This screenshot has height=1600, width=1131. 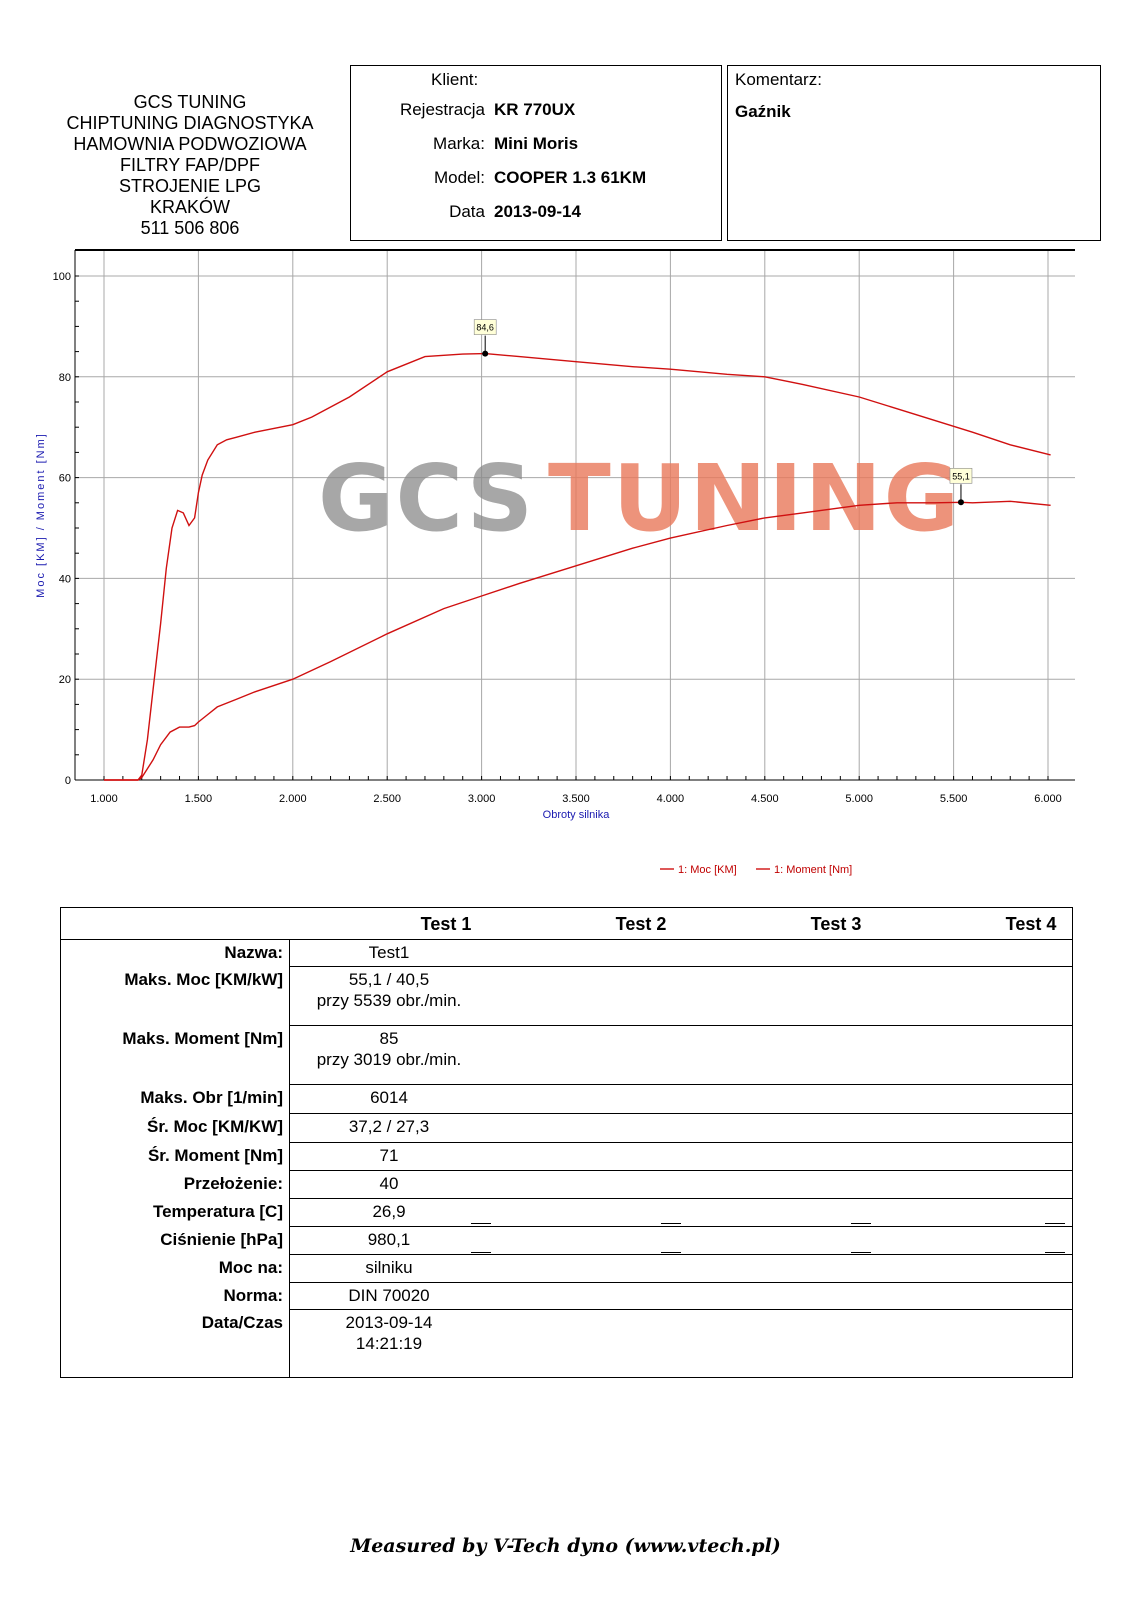 I want to click on row-label: Przełożenie:, so click(x=233, y=1183).